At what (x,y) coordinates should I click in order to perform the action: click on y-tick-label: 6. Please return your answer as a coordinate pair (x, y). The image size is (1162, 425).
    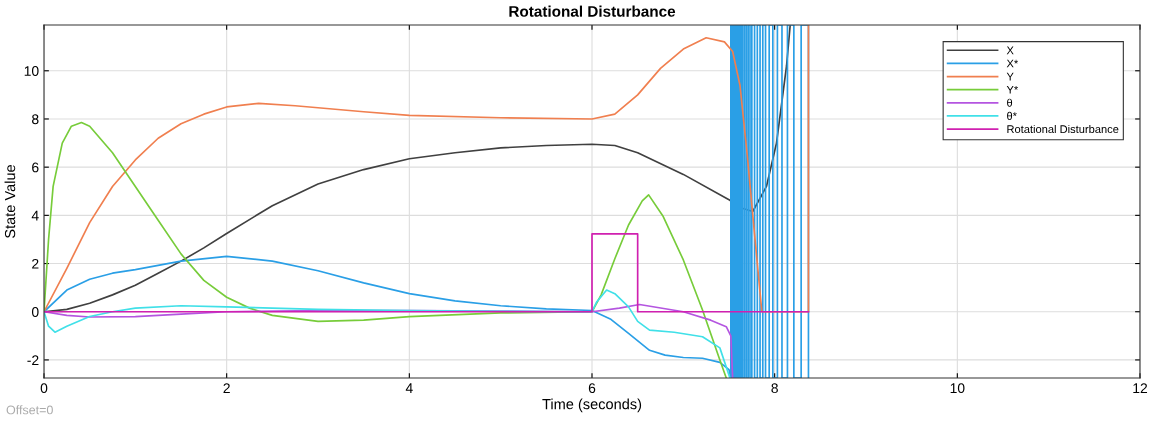
    Looking at the image, I should click on (35, 167).